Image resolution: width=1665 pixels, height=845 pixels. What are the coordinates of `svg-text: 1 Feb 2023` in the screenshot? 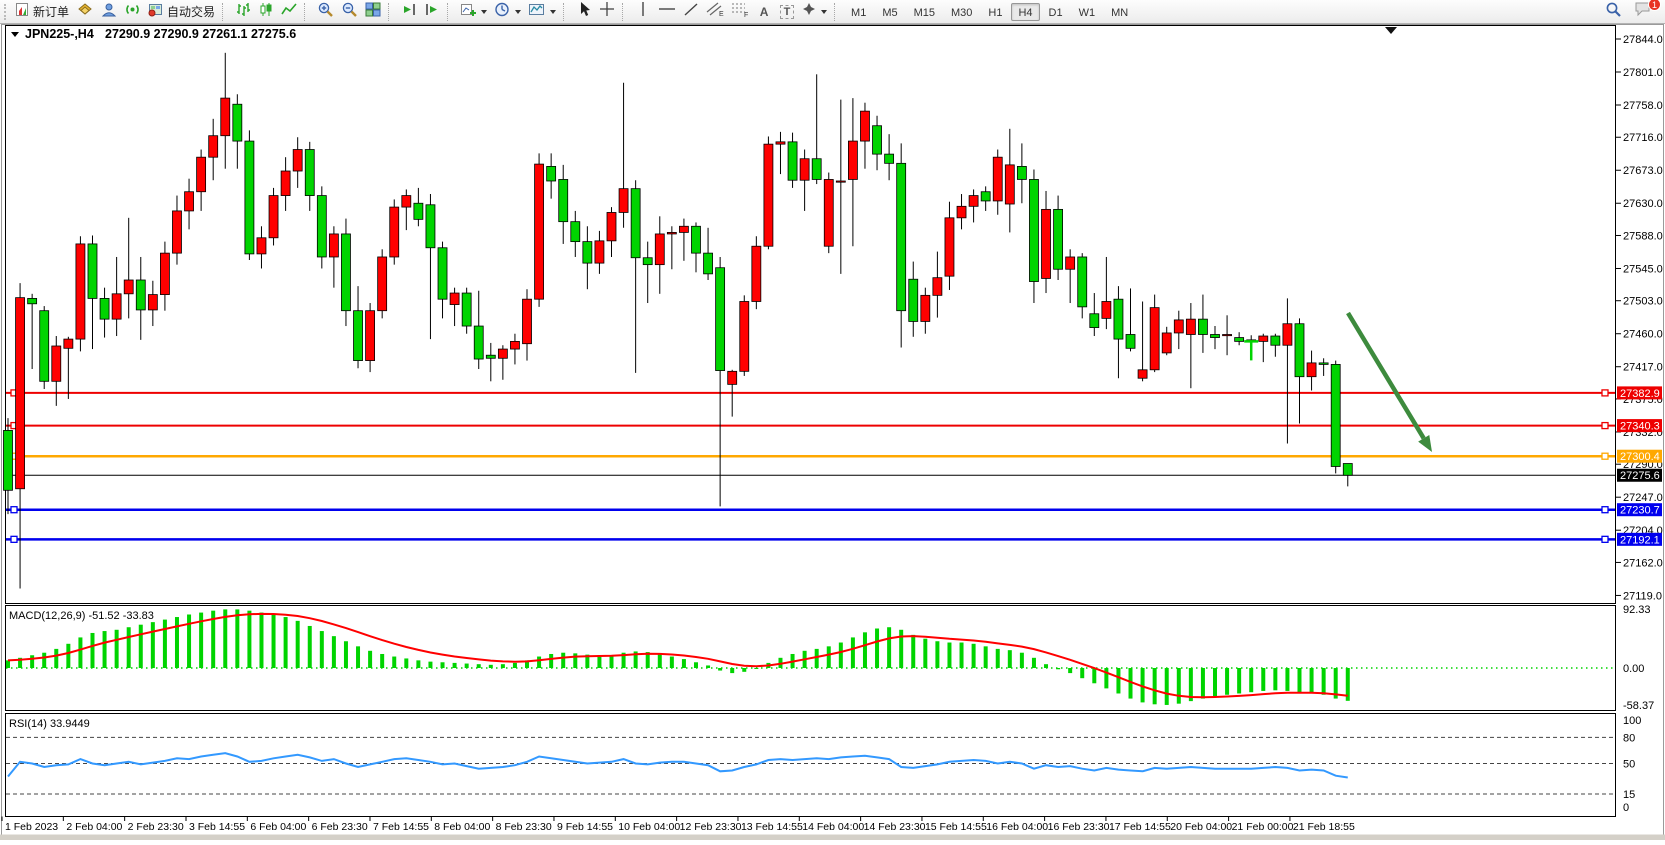 It's located at (31, 827).